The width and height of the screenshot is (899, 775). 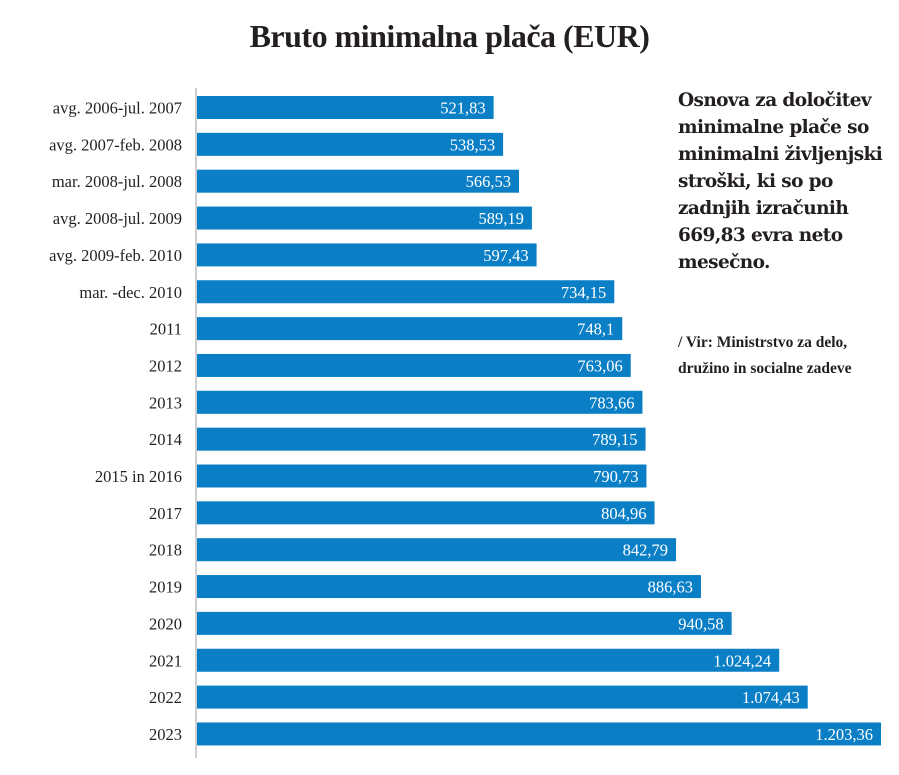 What do you see at coordinates (462, 108) in the screenshot?
I see `value-label: 521,83` at bounding box center [462, 108].